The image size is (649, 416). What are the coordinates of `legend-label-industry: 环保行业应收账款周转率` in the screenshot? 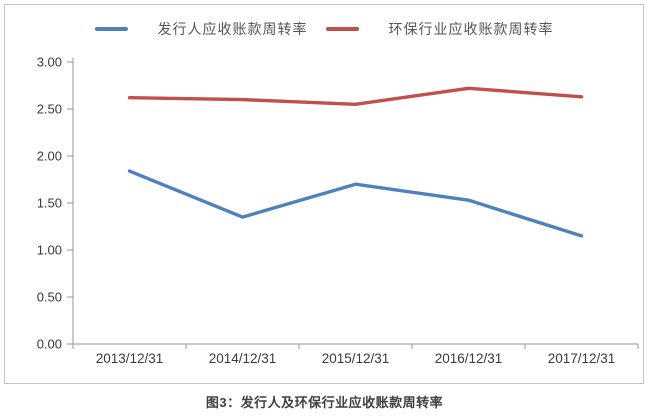 It's located at (471, 29).